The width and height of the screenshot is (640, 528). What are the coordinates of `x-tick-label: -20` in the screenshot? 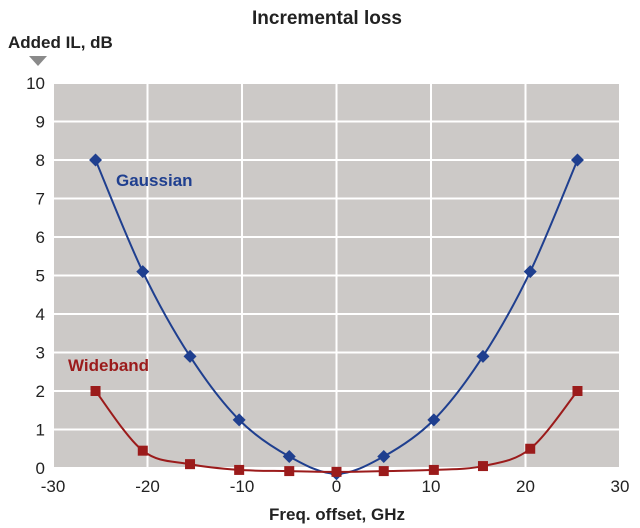 It's located at (147, 486).